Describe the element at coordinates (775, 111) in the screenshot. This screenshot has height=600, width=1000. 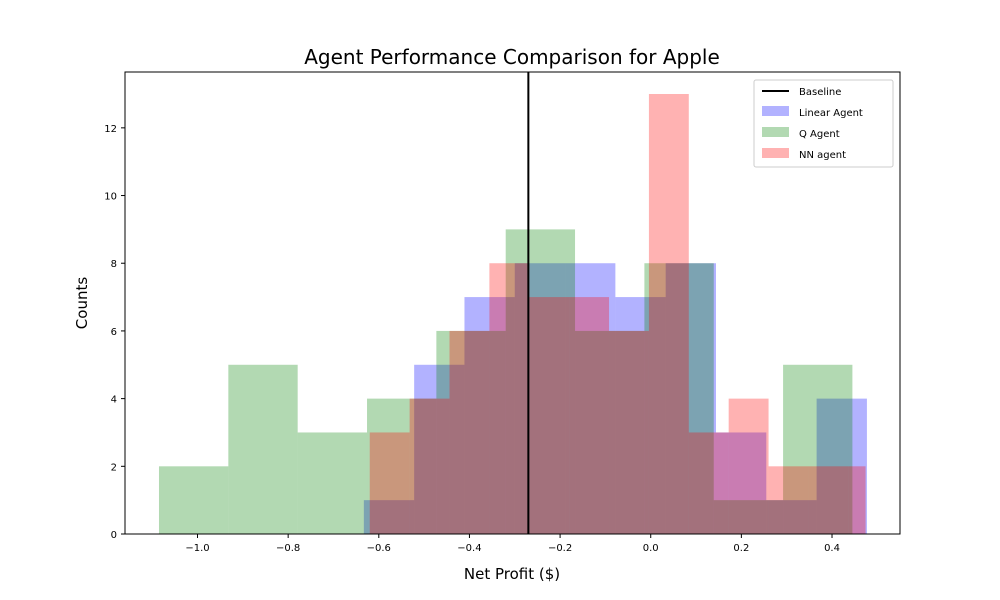
I see `legend-linear-swatch` at that location.